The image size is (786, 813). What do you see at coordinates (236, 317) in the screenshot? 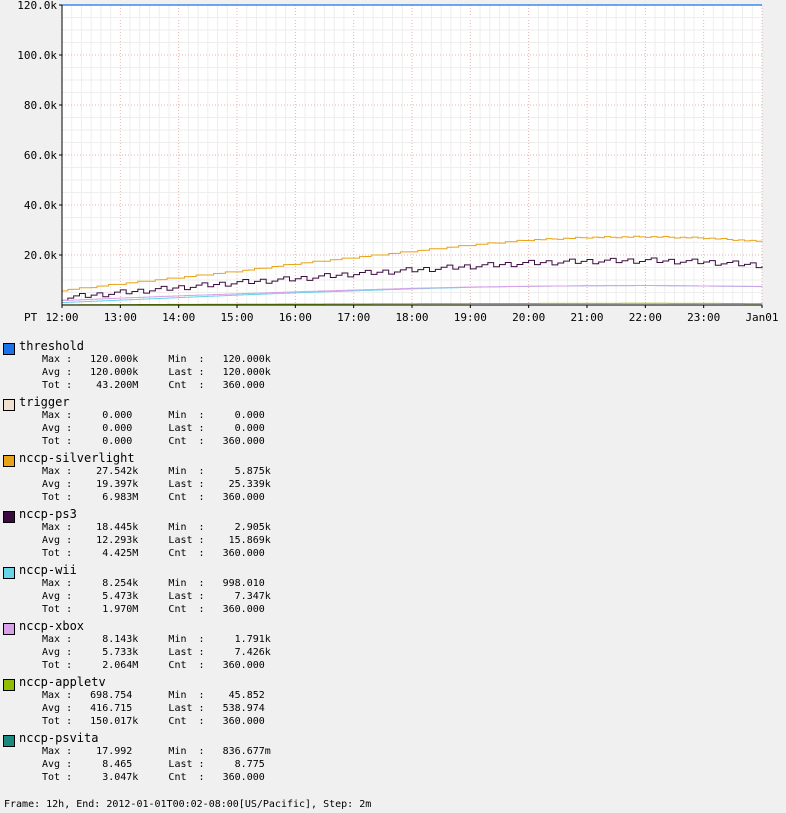
I see `x-tick-label: 15:00` at bounding box center [236, 317].